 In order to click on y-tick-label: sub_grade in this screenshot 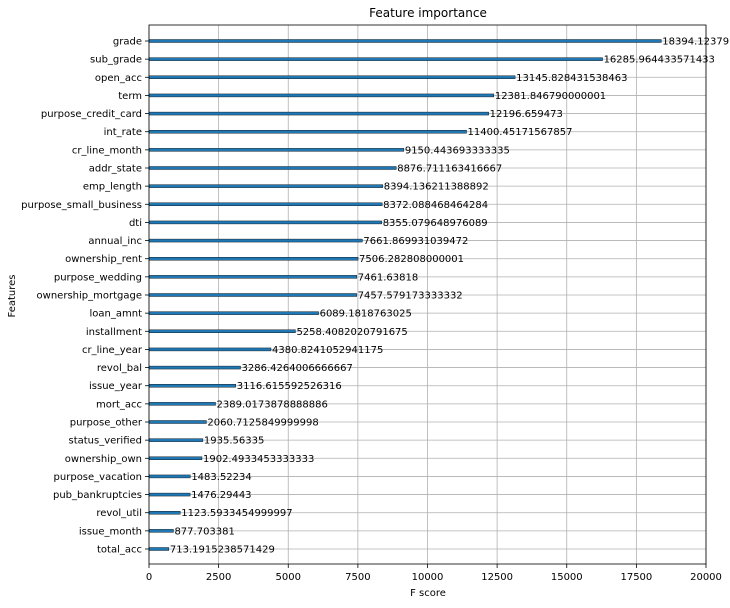, I will do `click(116, 60)`.